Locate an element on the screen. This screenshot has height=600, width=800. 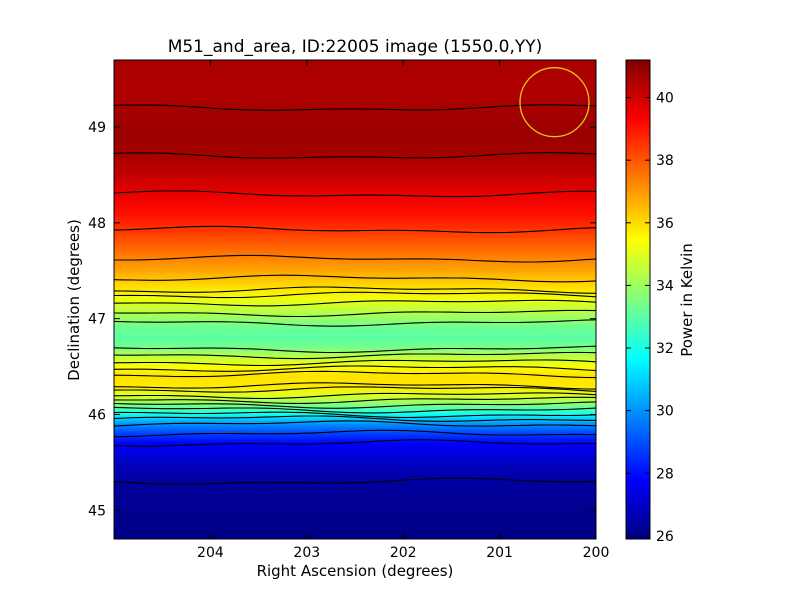
y-tick-label: 46 is located at coordinates (97, 415).